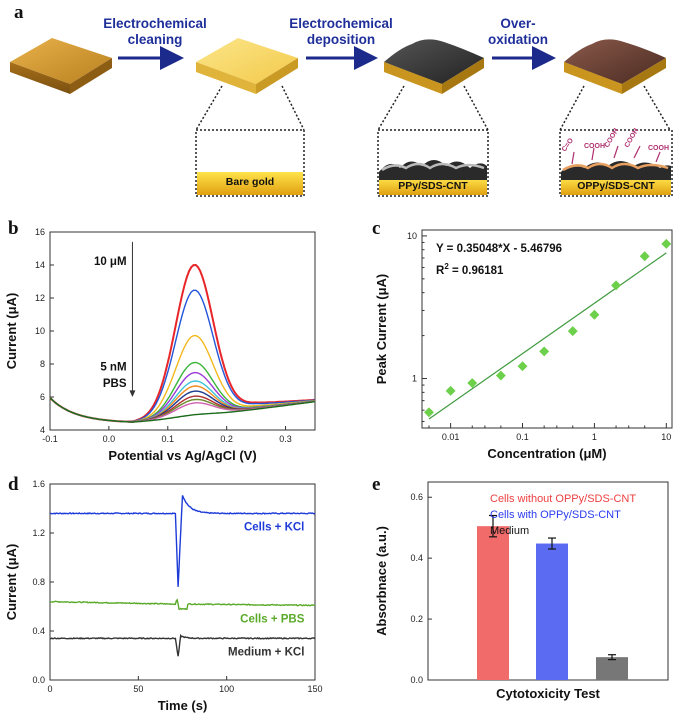 This screenshot has width=685, height=714. I want to click on x-tick-label: 1, so click(594, 437).